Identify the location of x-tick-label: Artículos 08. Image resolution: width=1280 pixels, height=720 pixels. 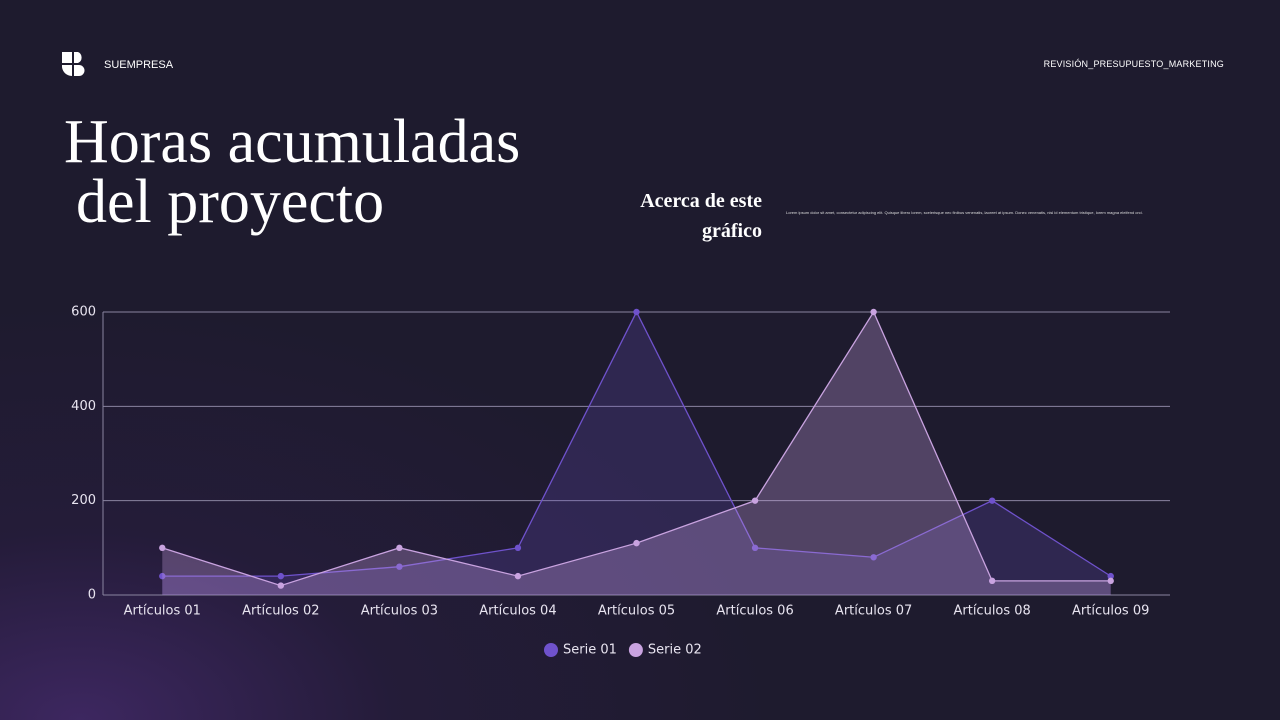
(991, 611).